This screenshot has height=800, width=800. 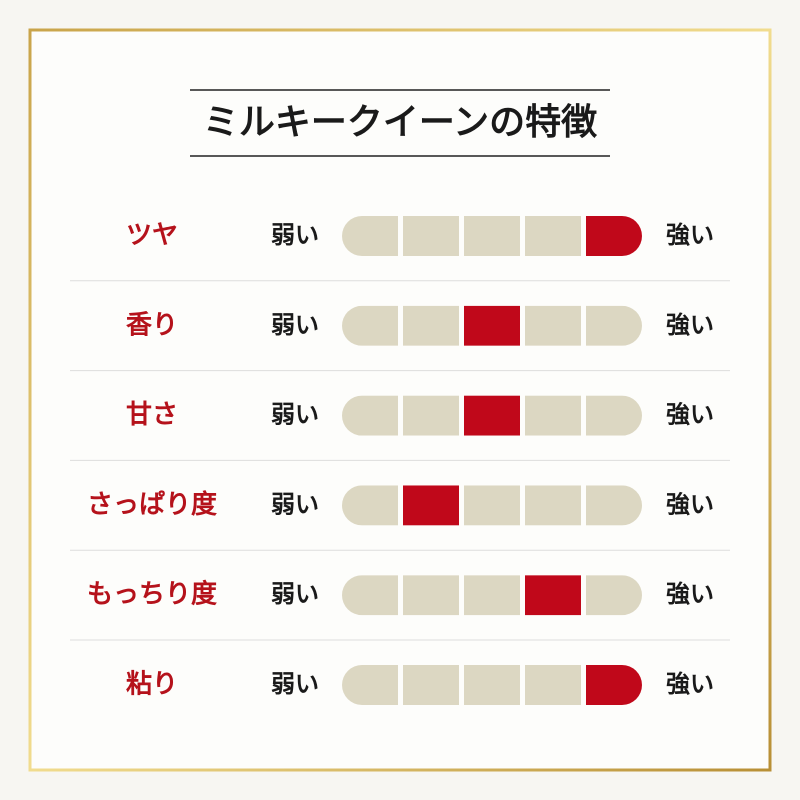 What do you see at coordinates (152, 415) in the screenshot?
I see `row-label: 甘さ` at bounding box center [152, 415].